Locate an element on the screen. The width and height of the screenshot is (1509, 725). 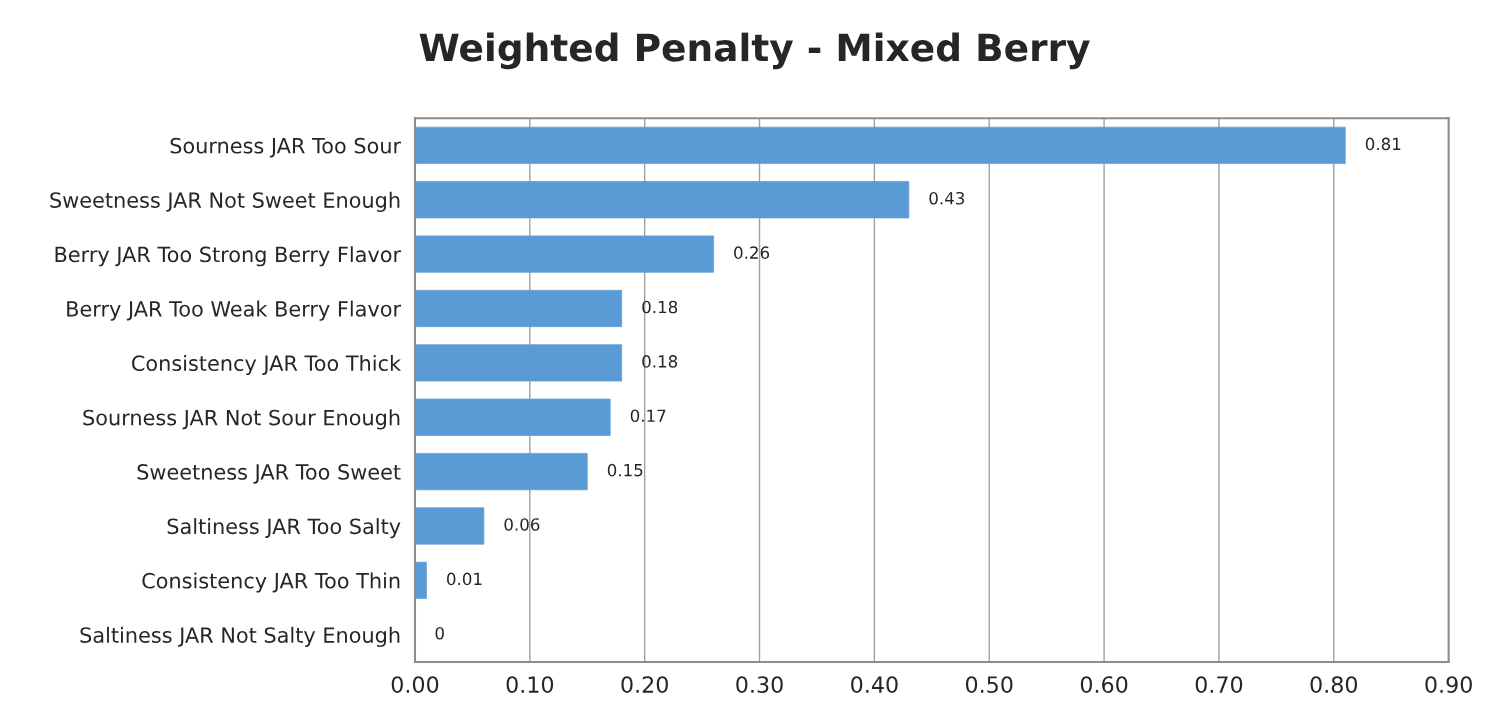
y-tick-label: Sweetness JAR Not Sweet Enough is located at coordinates (225, 201).